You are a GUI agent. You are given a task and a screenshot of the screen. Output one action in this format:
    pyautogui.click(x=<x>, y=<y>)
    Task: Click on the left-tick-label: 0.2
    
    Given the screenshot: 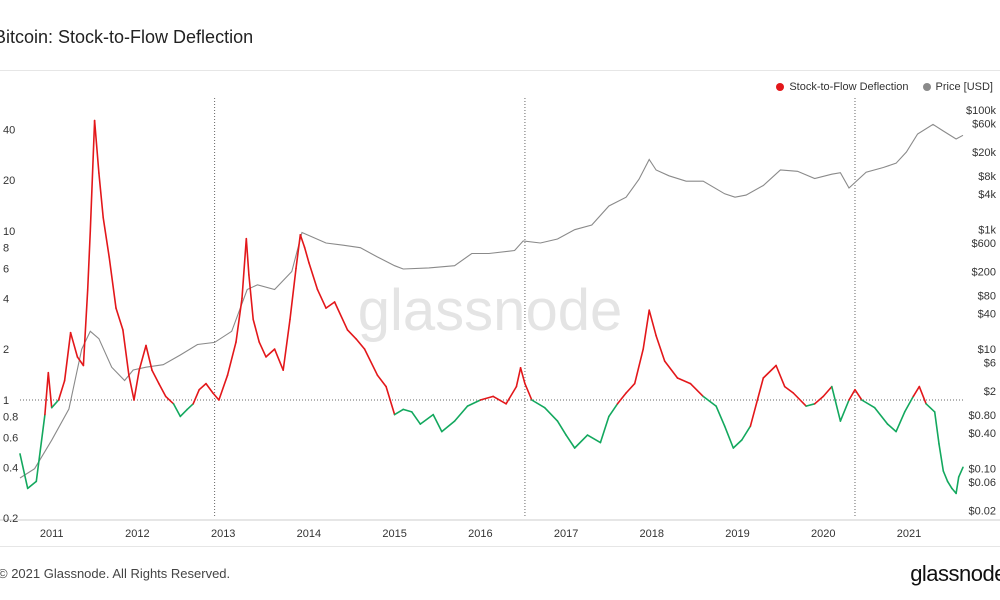 What is the action you would take?
    pyautogui.click(x=10, y=519)
    